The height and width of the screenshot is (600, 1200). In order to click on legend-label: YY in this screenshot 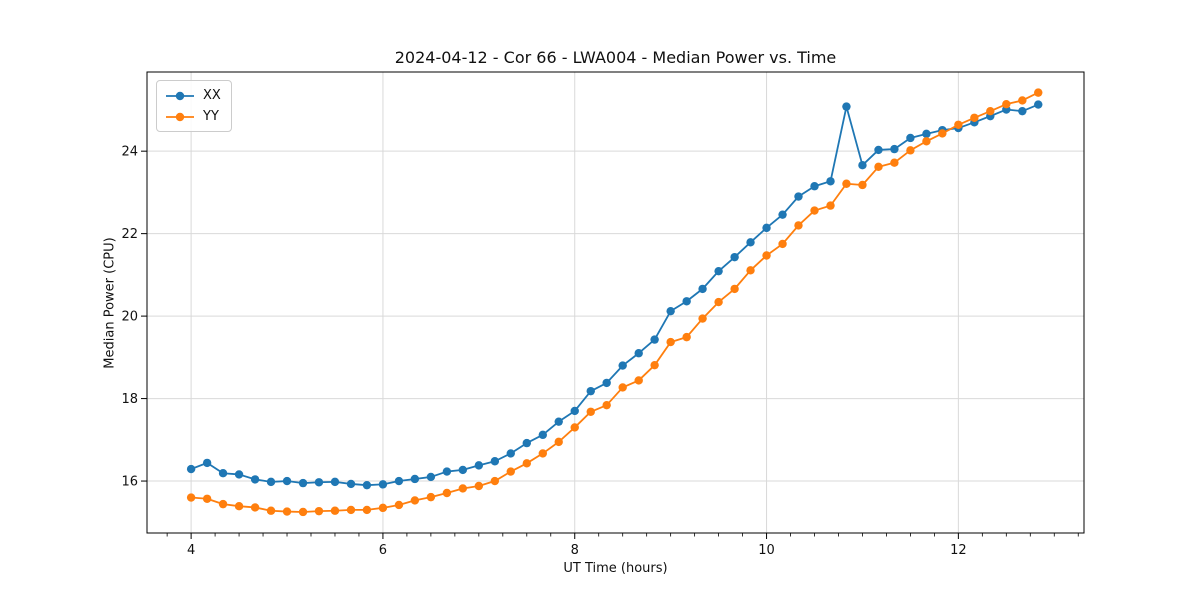, I will do `click(211, 116)`.